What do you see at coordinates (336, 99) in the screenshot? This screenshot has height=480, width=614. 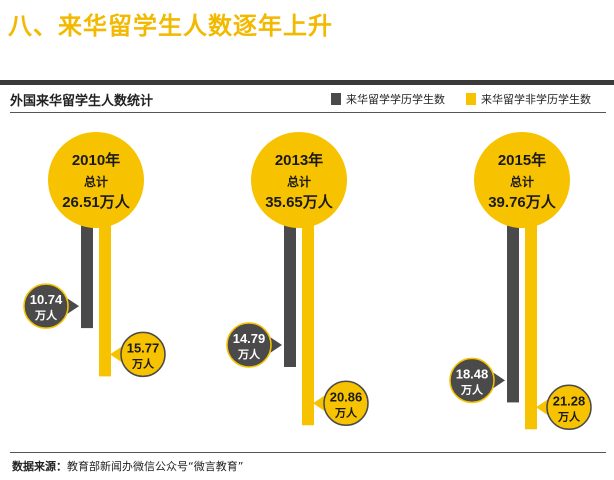 I see `legend-swatch-degree` at bounding box center [336, 99].